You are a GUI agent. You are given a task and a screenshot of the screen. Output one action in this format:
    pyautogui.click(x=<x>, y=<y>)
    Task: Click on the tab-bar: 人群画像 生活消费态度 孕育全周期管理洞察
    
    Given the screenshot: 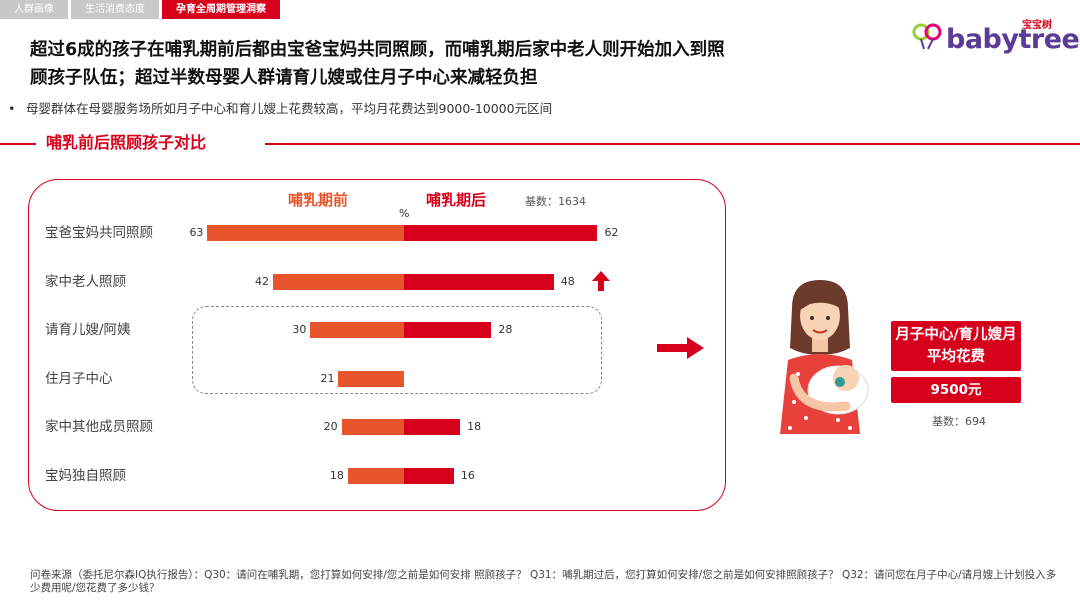 What is the action you would take?
    pyautogui.click(x=141, y=9)
    